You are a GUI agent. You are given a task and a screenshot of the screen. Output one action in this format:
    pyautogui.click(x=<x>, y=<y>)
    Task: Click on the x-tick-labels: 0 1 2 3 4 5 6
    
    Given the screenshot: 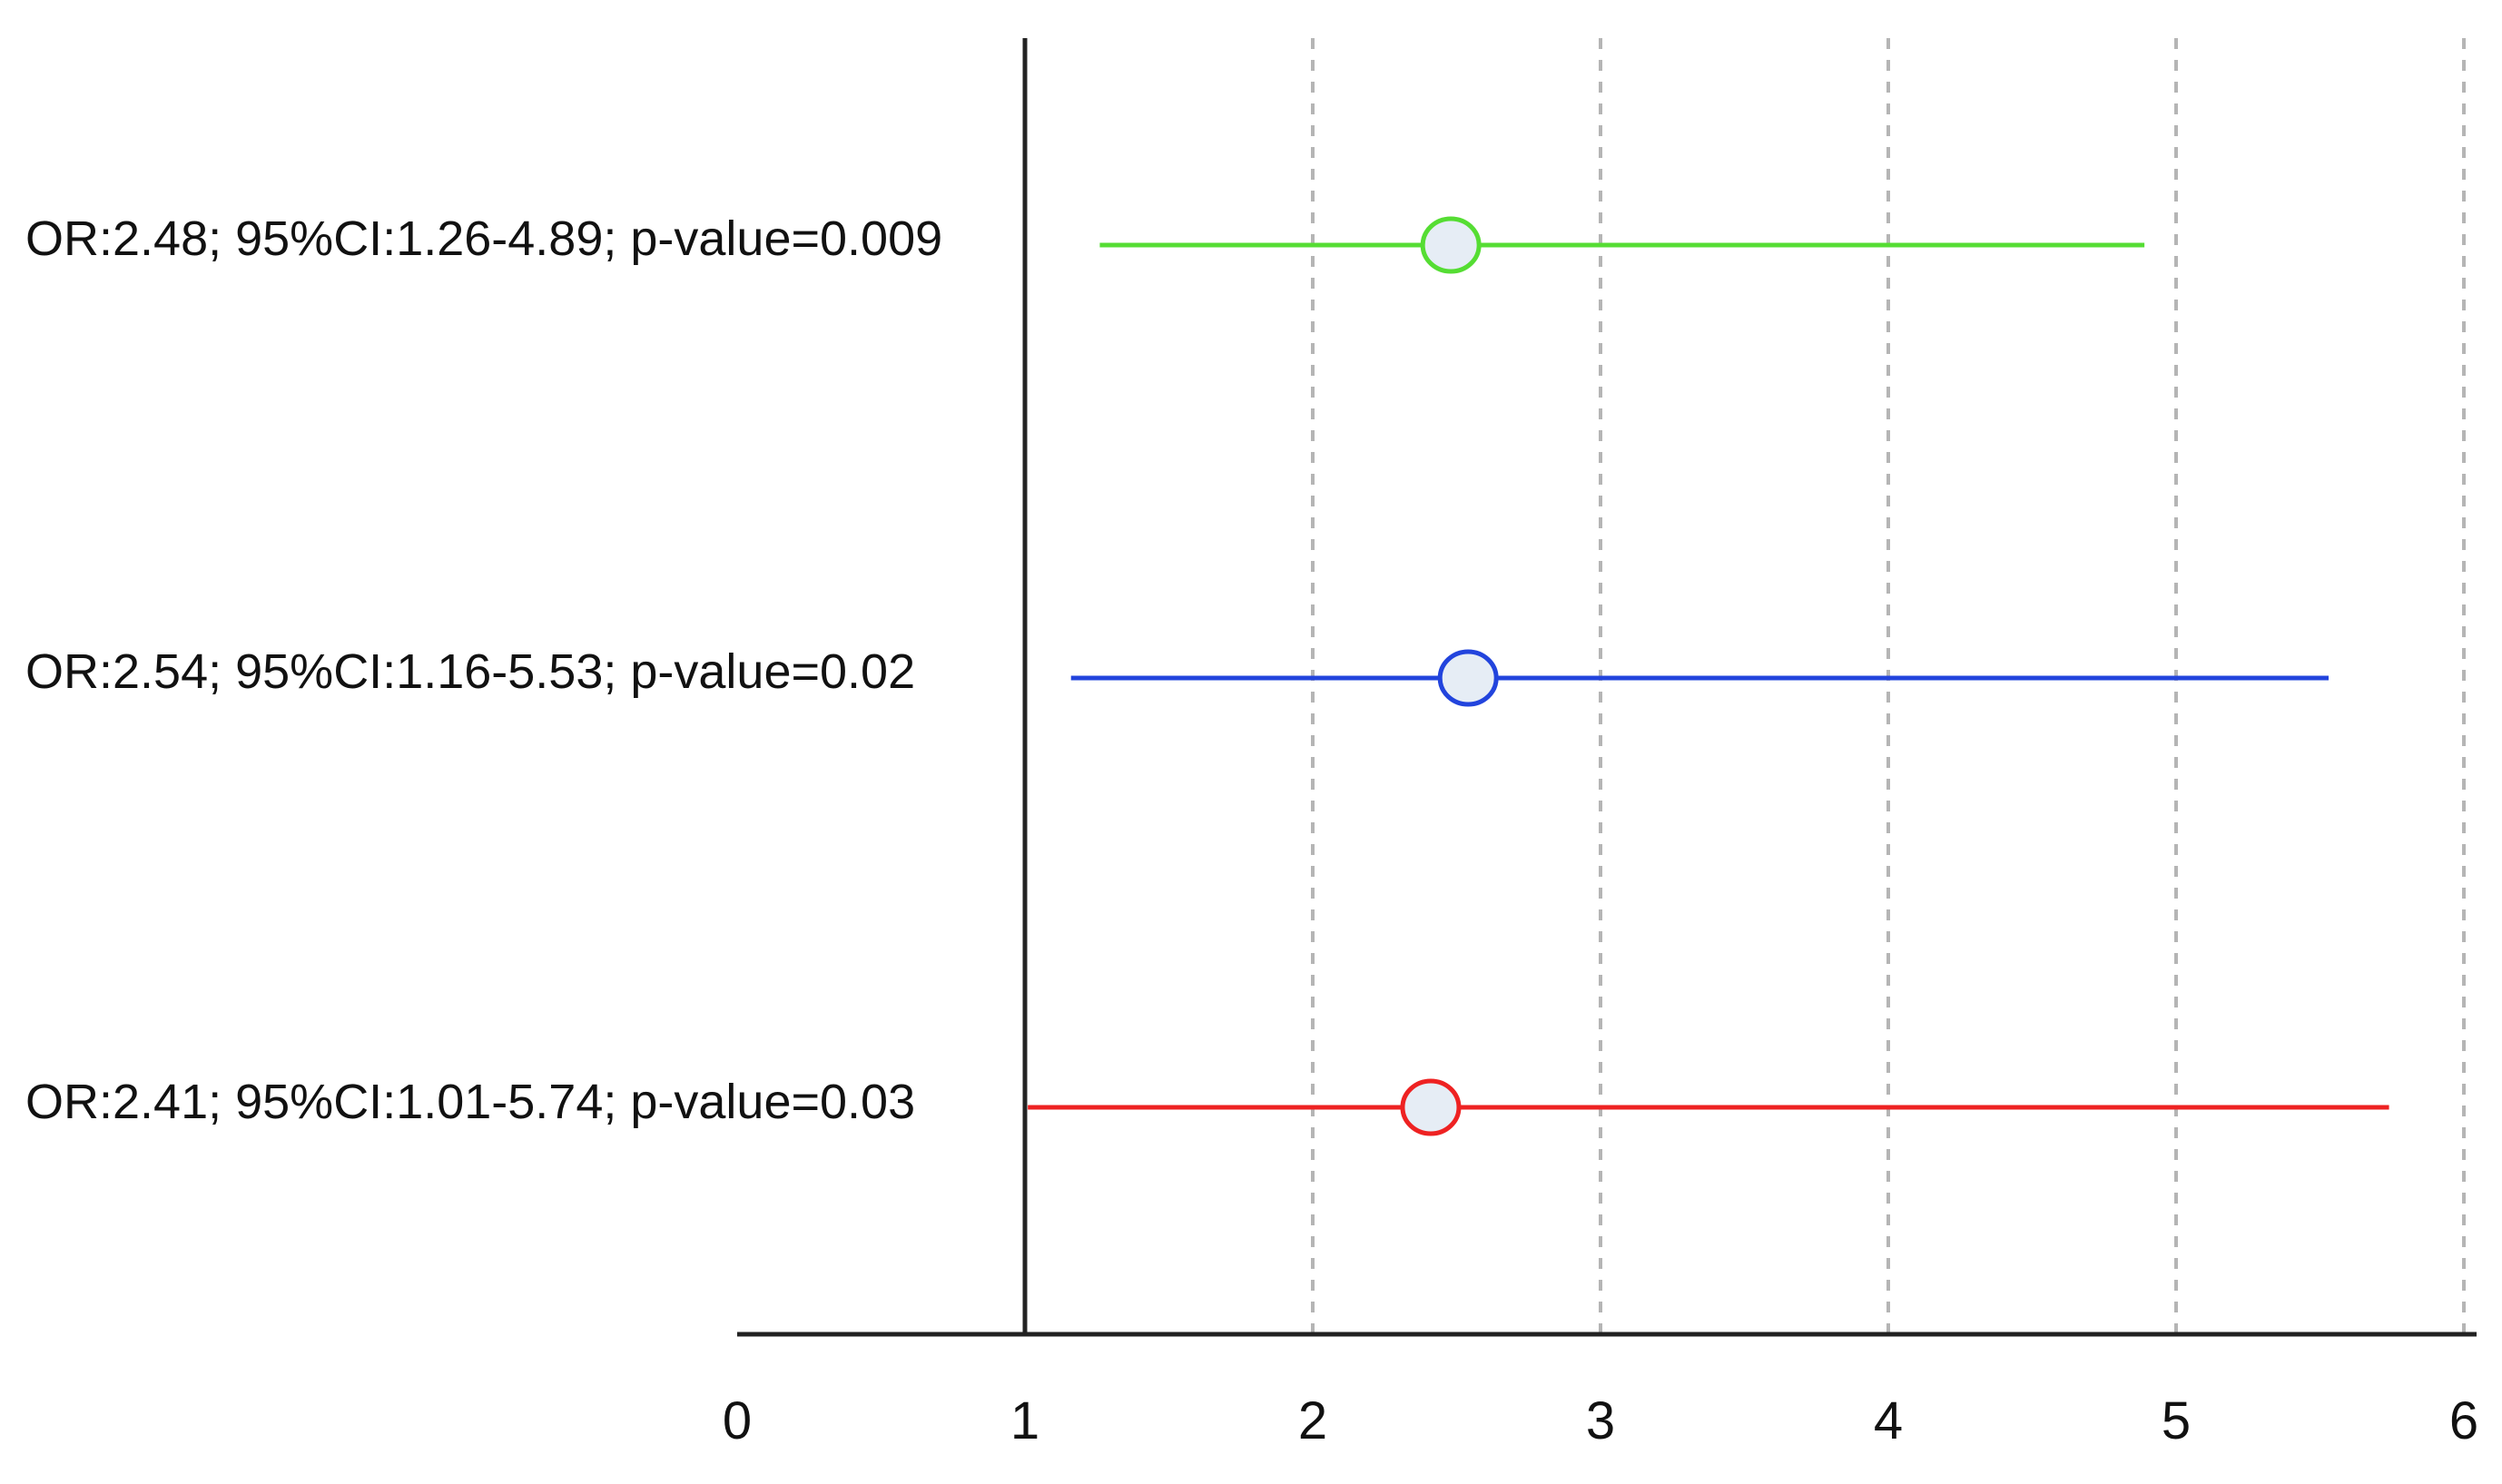 What is the action you would take?
    pyautogui.click(x=1600, y=1420)
    